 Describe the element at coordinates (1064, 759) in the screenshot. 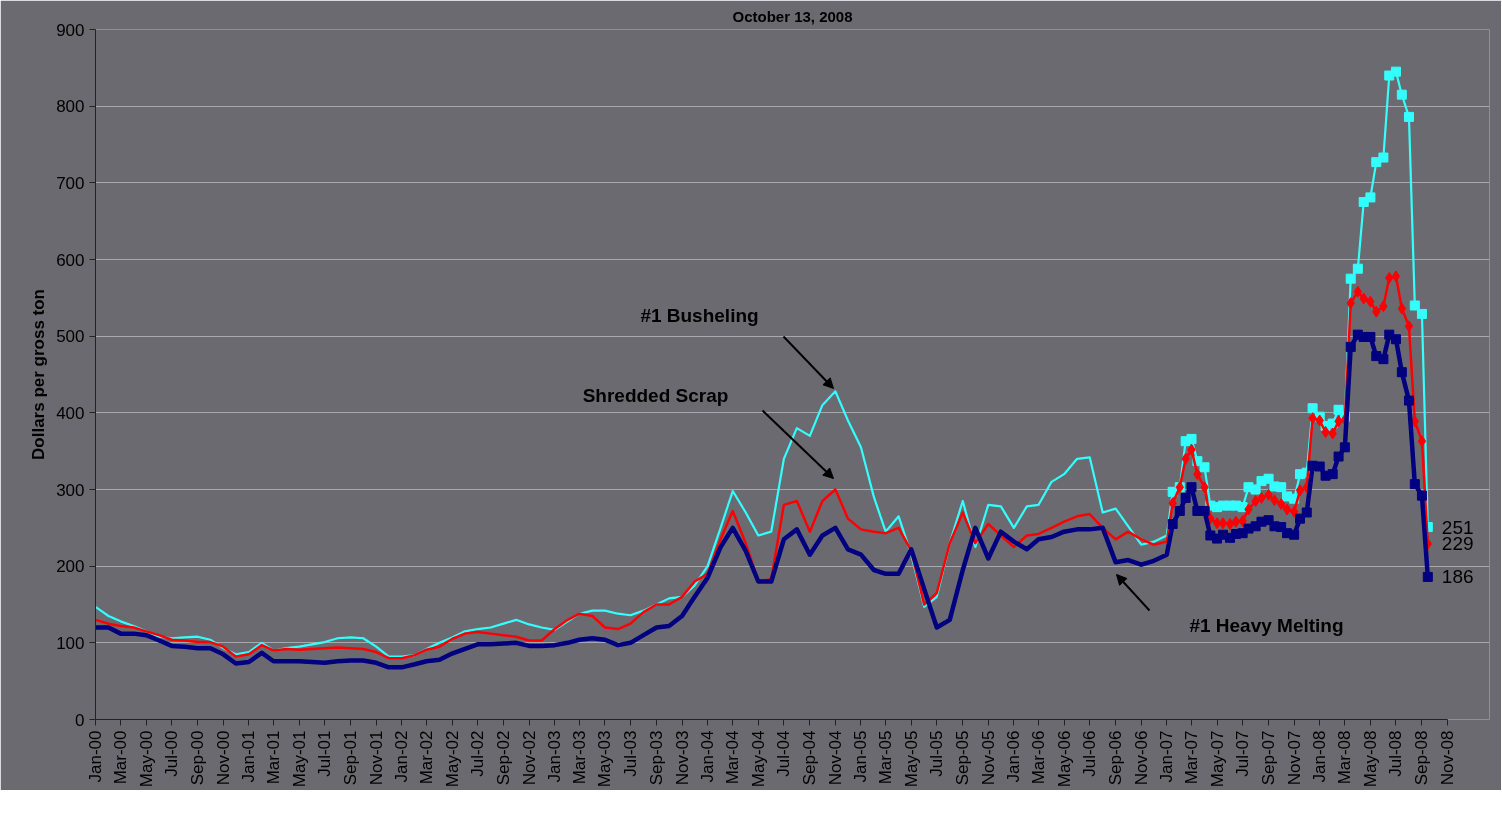

I see `x-tick-label: May-06` at that location.